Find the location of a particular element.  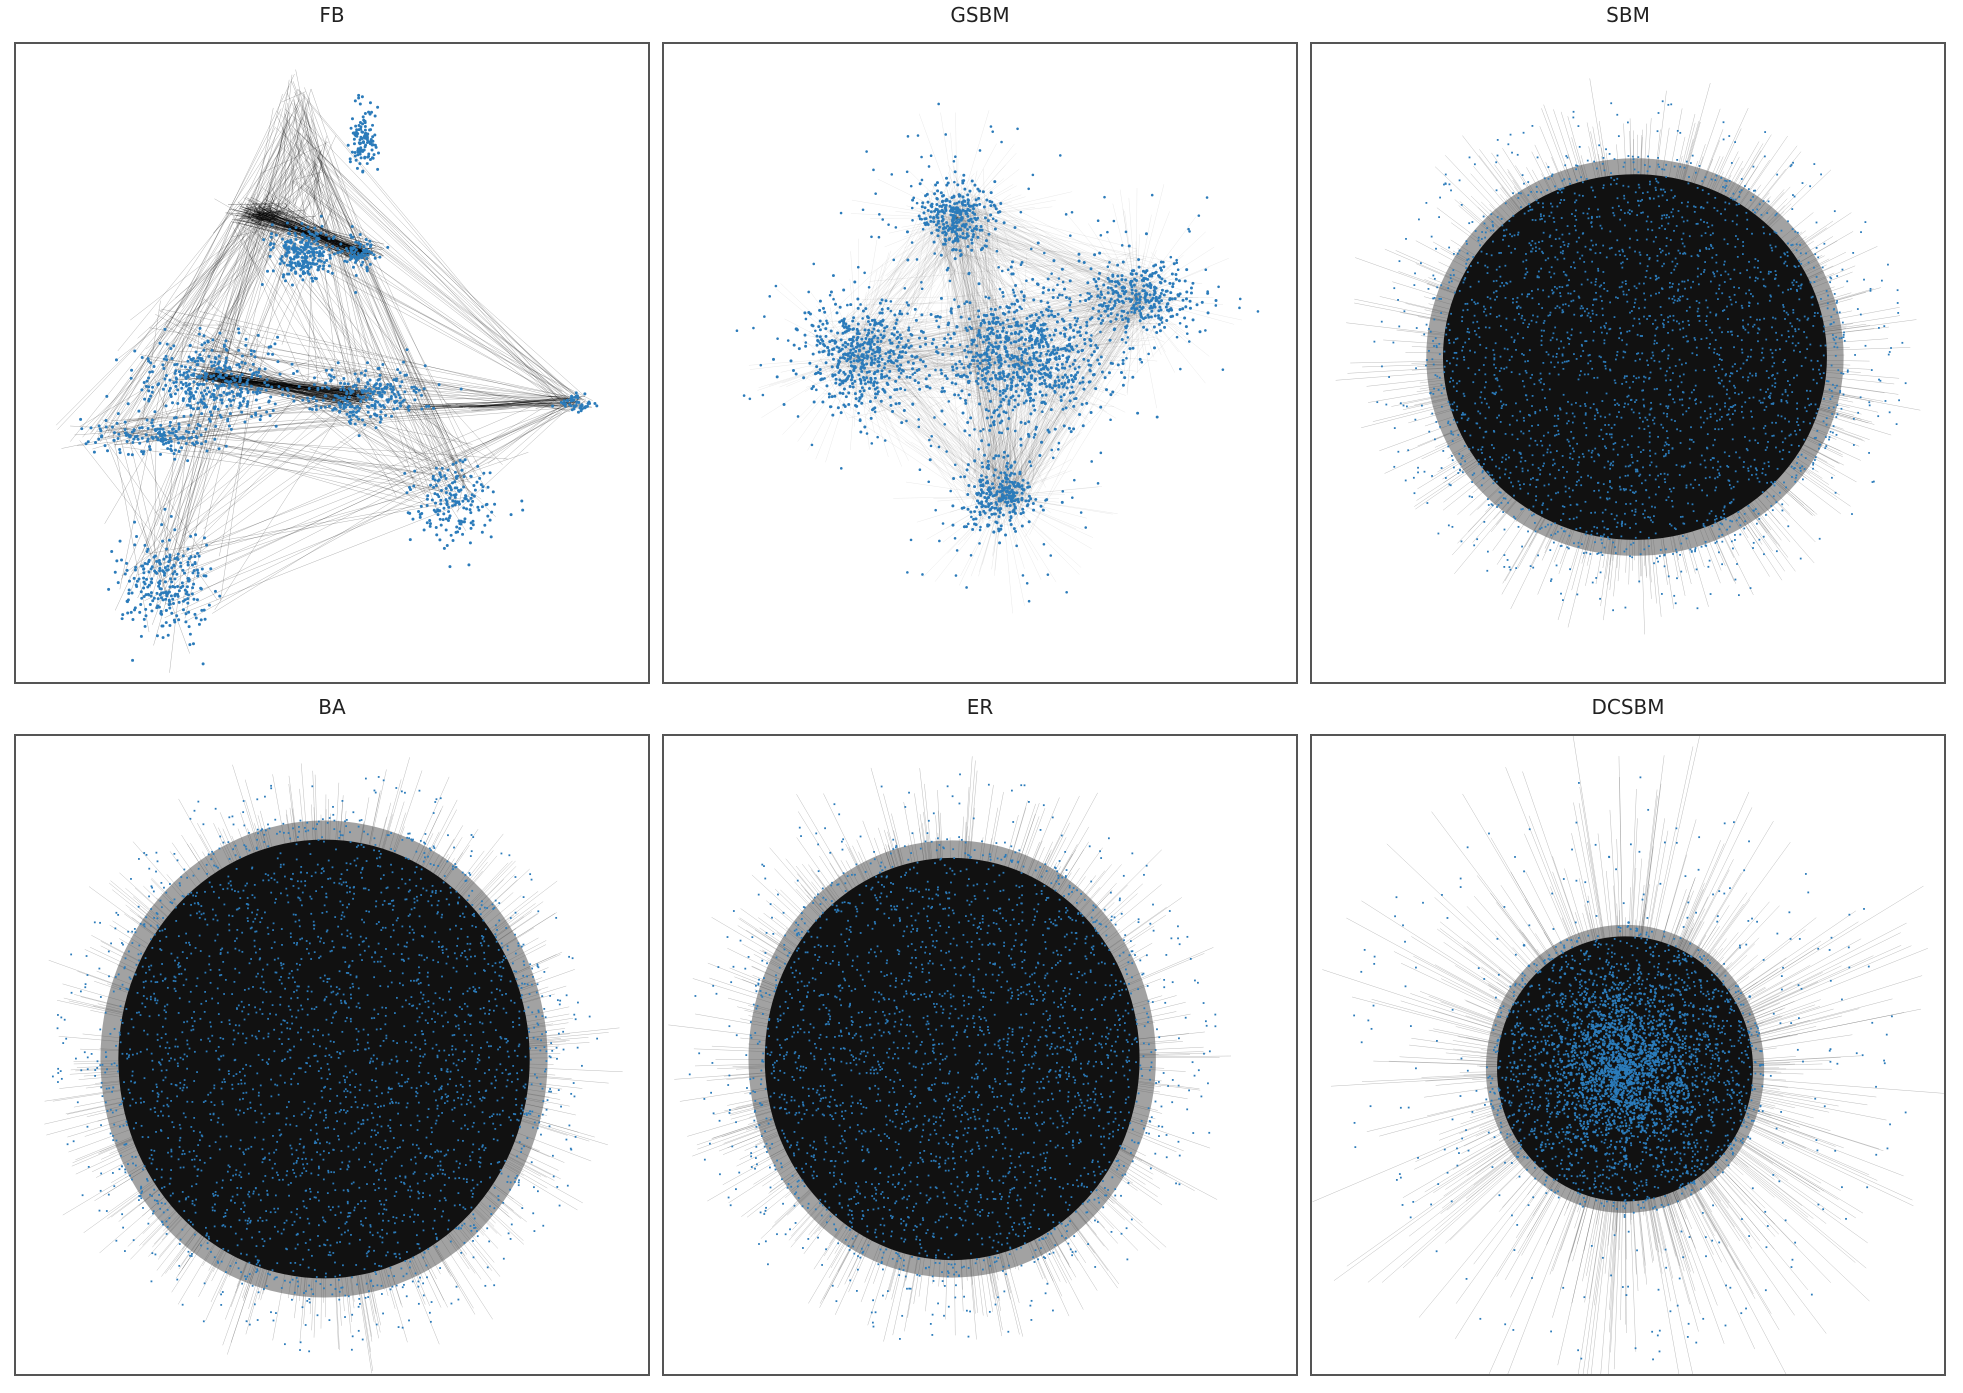

network-plot-fb is located at coordinates (332, 363).